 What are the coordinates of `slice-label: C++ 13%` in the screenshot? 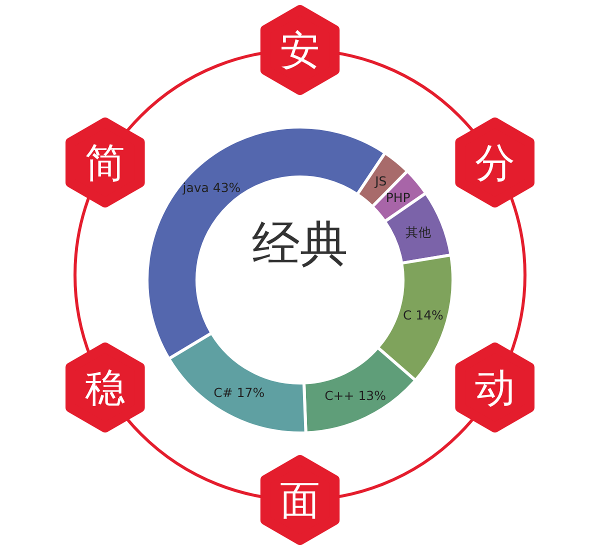 It's located at (355, 395).